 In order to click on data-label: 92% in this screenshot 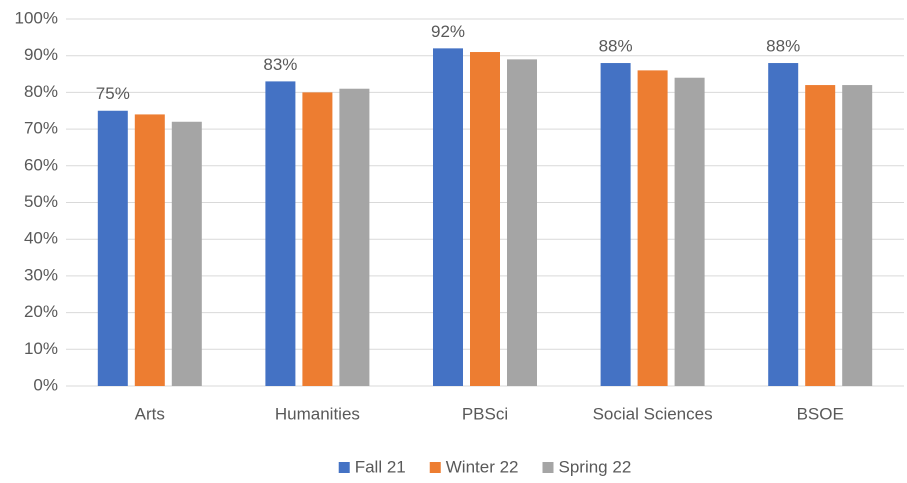, I will do `click(448, 31)`.